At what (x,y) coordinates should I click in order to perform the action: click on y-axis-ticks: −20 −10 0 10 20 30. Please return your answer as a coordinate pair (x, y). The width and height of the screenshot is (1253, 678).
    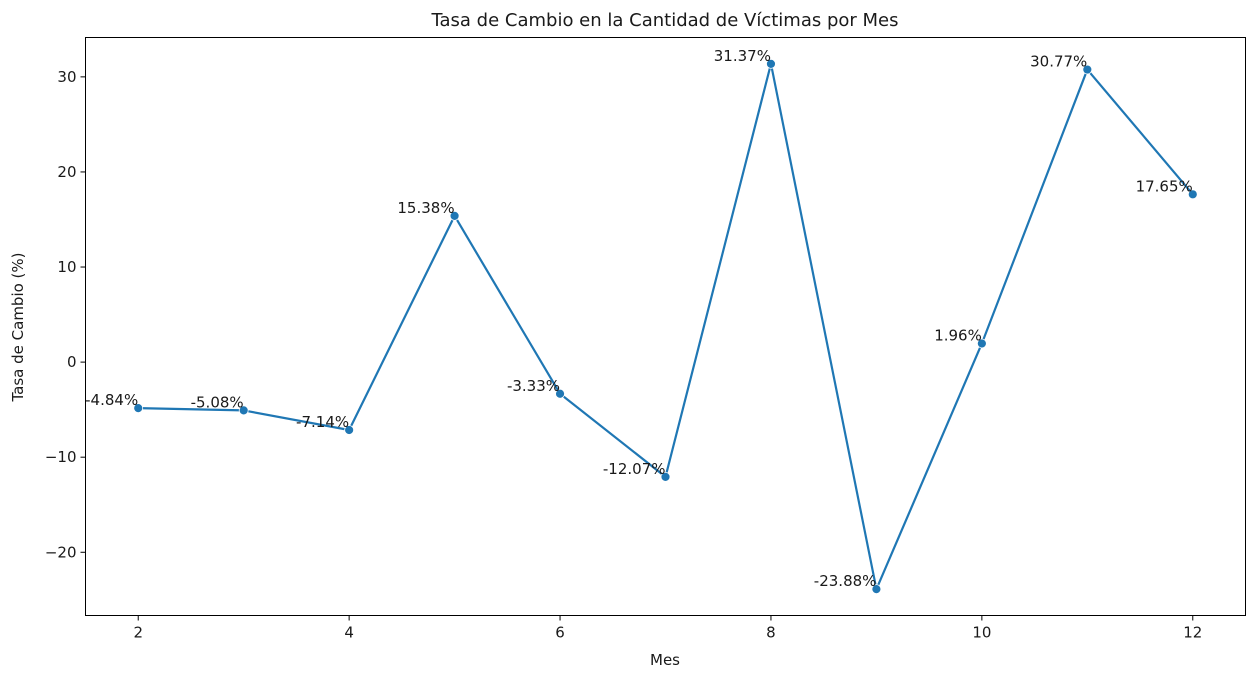
    Looking at the image, I should click on (65, 314).